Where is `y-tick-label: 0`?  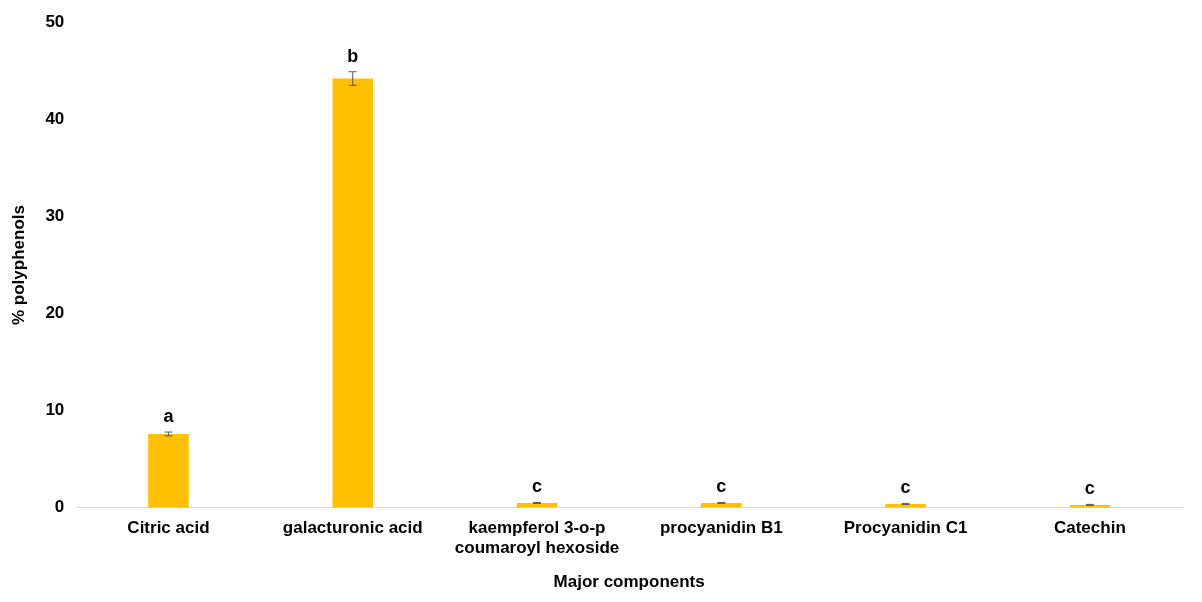
y-tick-label: 0 is located at coordinates (59, 507).